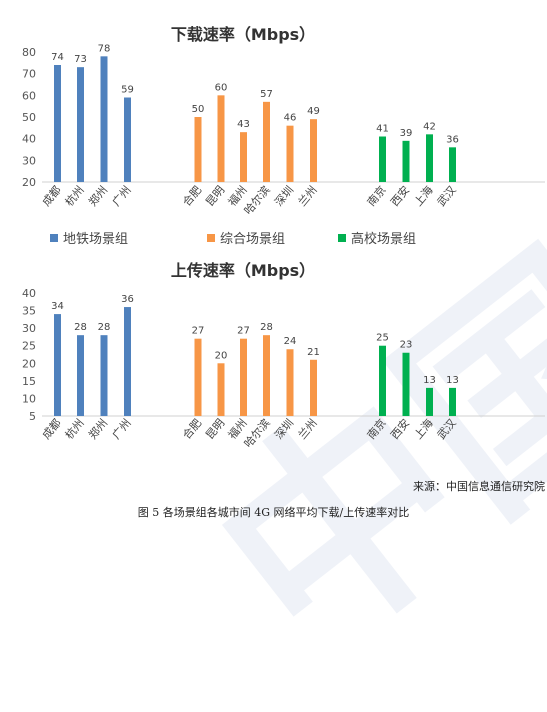  Describe the element at coordinates (290, 118) in the screenshot. I see `data-label: 46` at that location.